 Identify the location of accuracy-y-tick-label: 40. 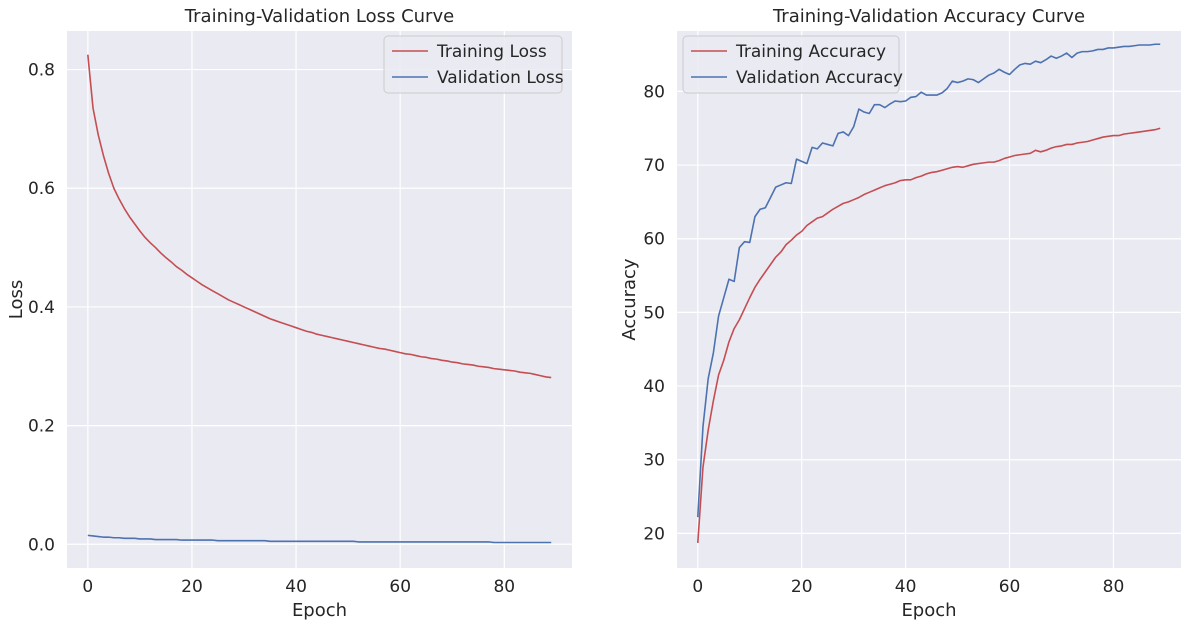
(654, 387).